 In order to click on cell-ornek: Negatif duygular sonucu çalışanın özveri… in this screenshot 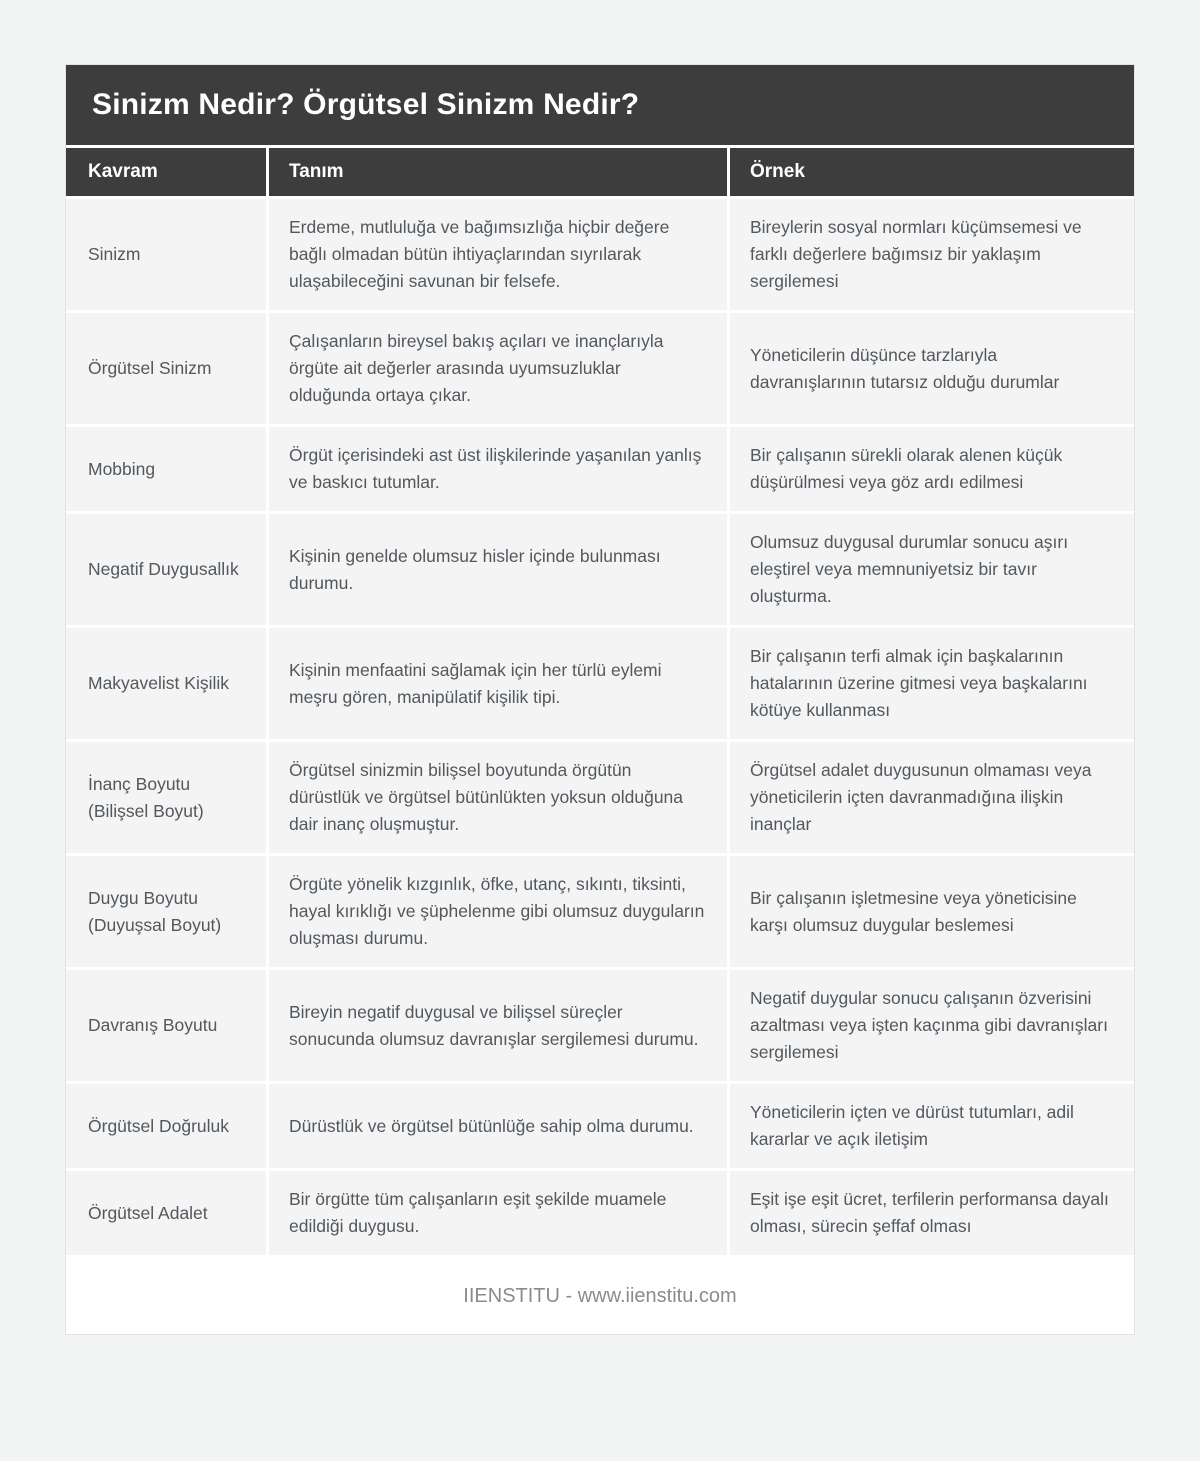, I will do `click(932, 1025)`.